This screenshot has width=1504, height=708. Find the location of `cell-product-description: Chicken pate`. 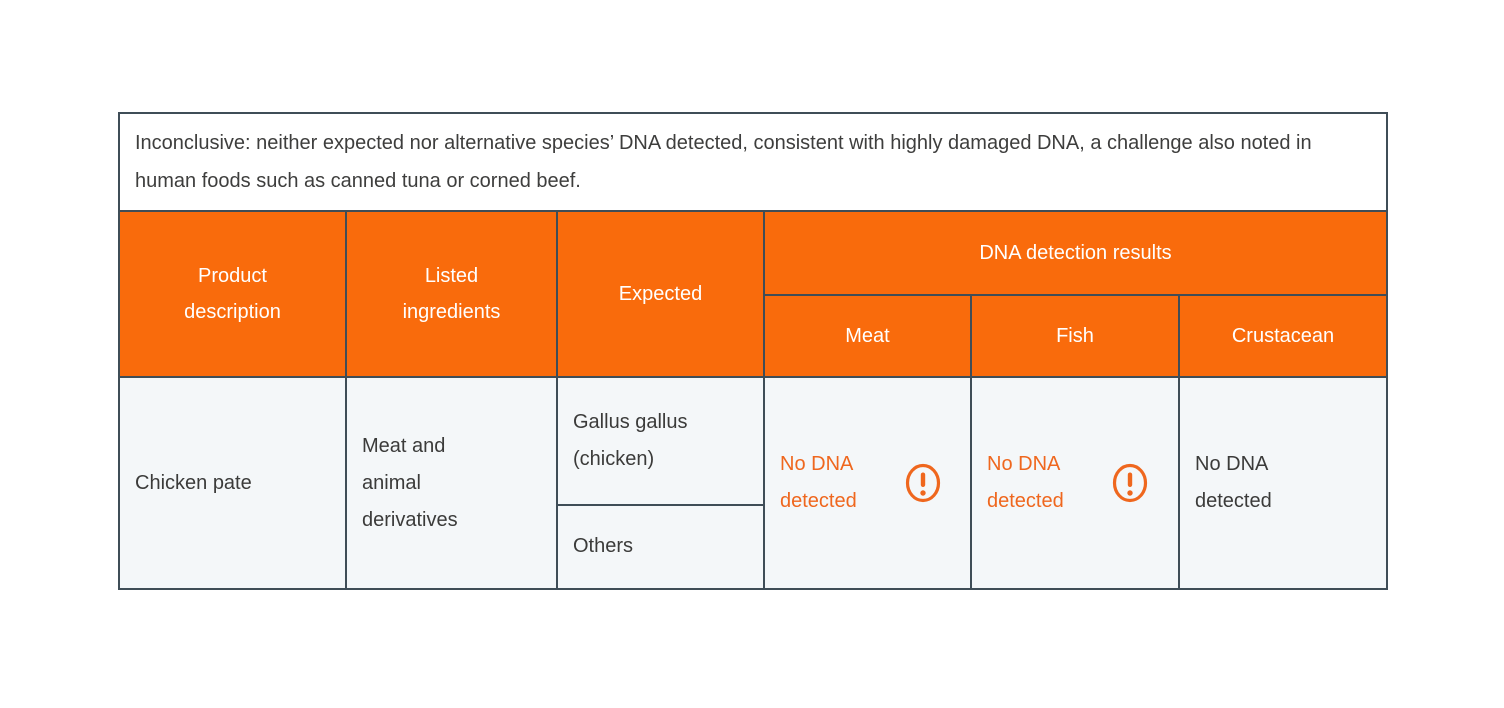

cell-product-description: Chicken pate is located at coordinates (232, 483).